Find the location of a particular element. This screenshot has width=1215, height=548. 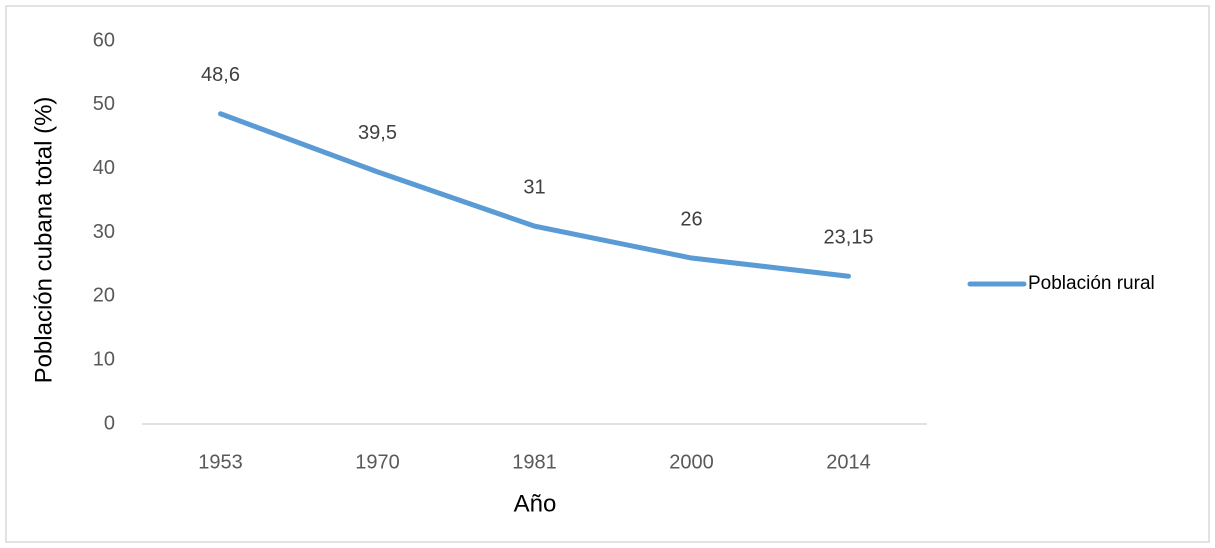

y-tick-label: 30 is located at coordinates (104, 232).